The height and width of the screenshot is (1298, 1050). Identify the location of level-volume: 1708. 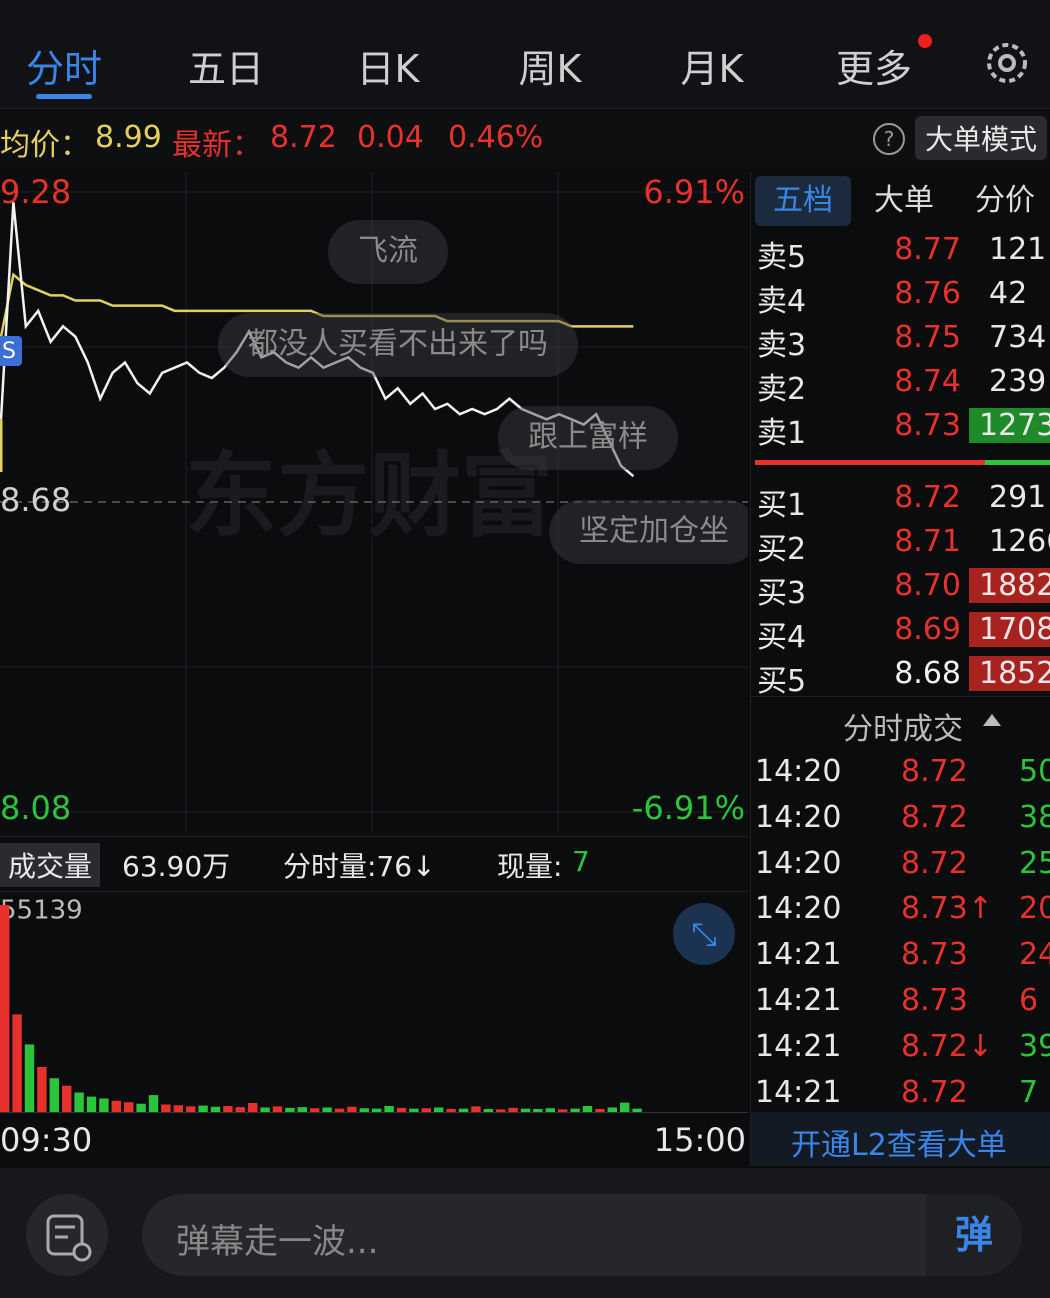
(1009, 629).